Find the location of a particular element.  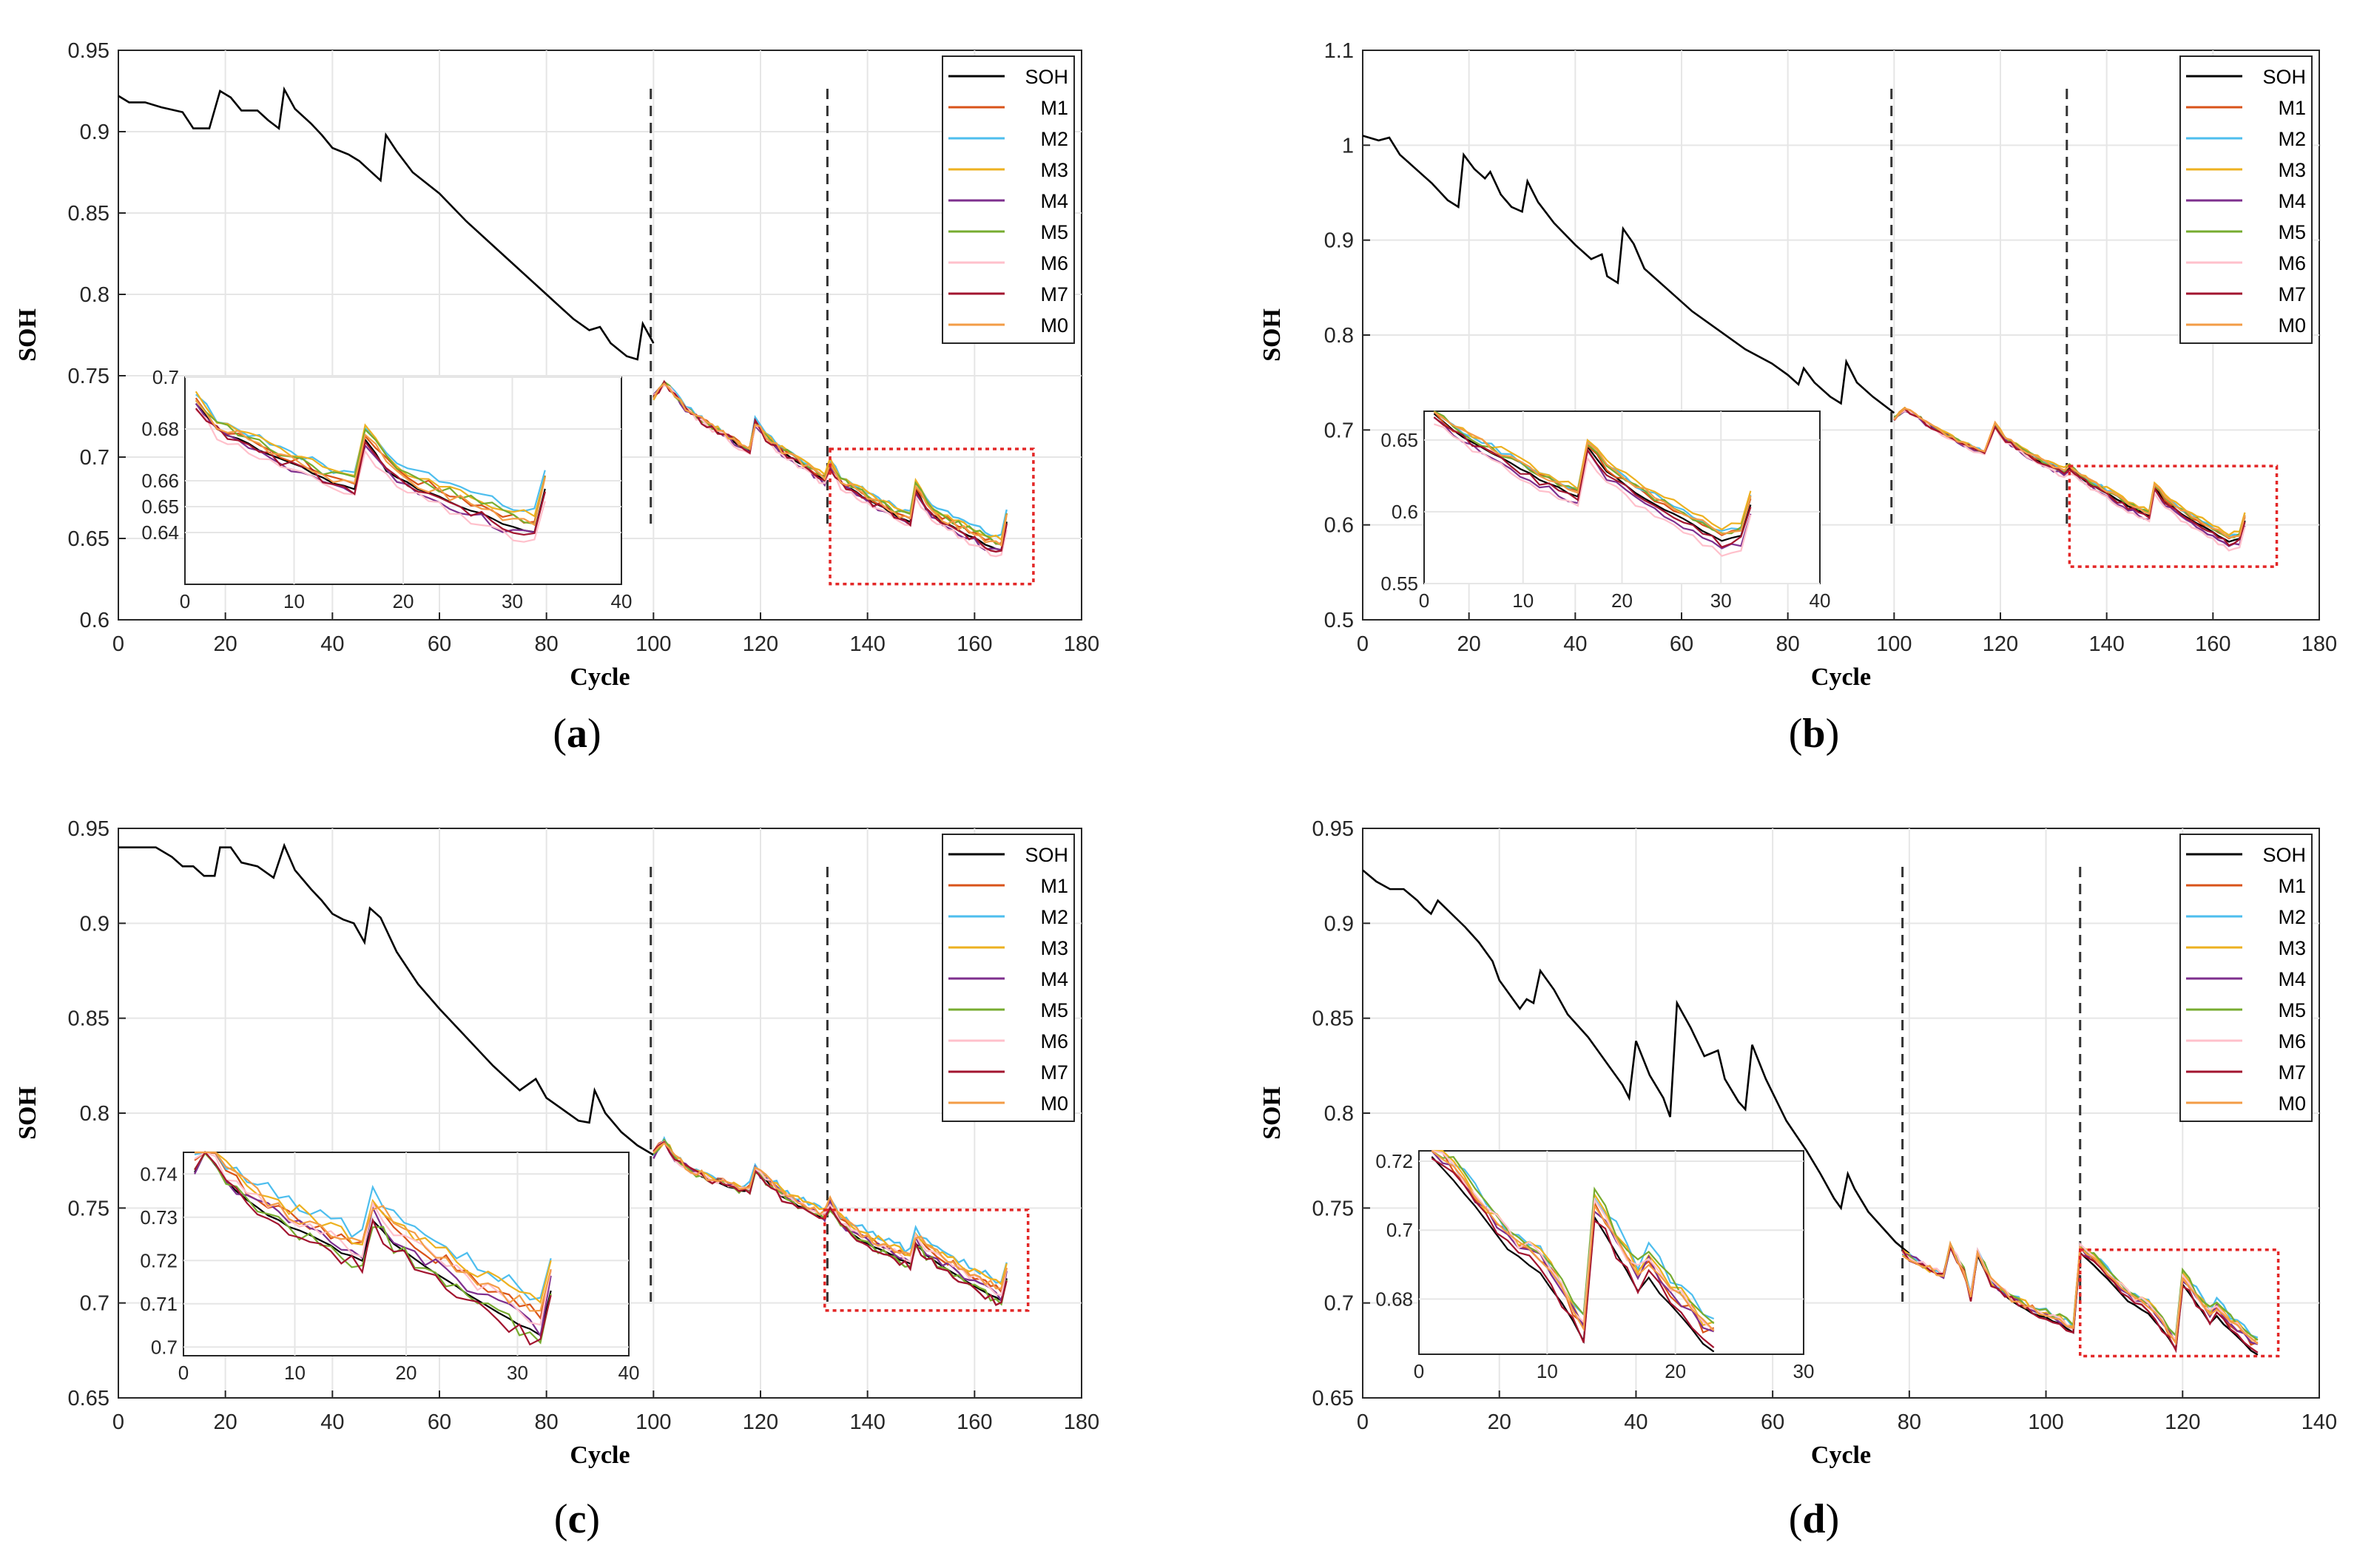

inset-line-m6 is located at coordinates (1593, 490).